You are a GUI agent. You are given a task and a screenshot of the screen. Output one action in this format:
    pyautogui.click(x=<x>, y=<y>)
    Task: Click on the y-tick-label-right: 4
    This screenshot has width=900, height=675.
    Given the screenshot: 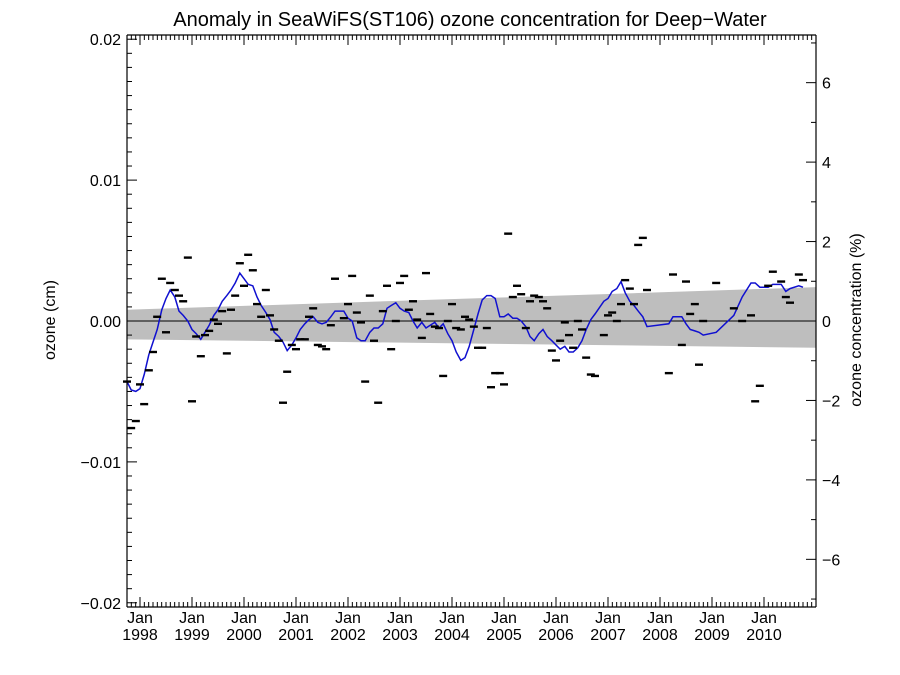 What is the action you would take?
    pyautogui.click(x=826, y=163)
    